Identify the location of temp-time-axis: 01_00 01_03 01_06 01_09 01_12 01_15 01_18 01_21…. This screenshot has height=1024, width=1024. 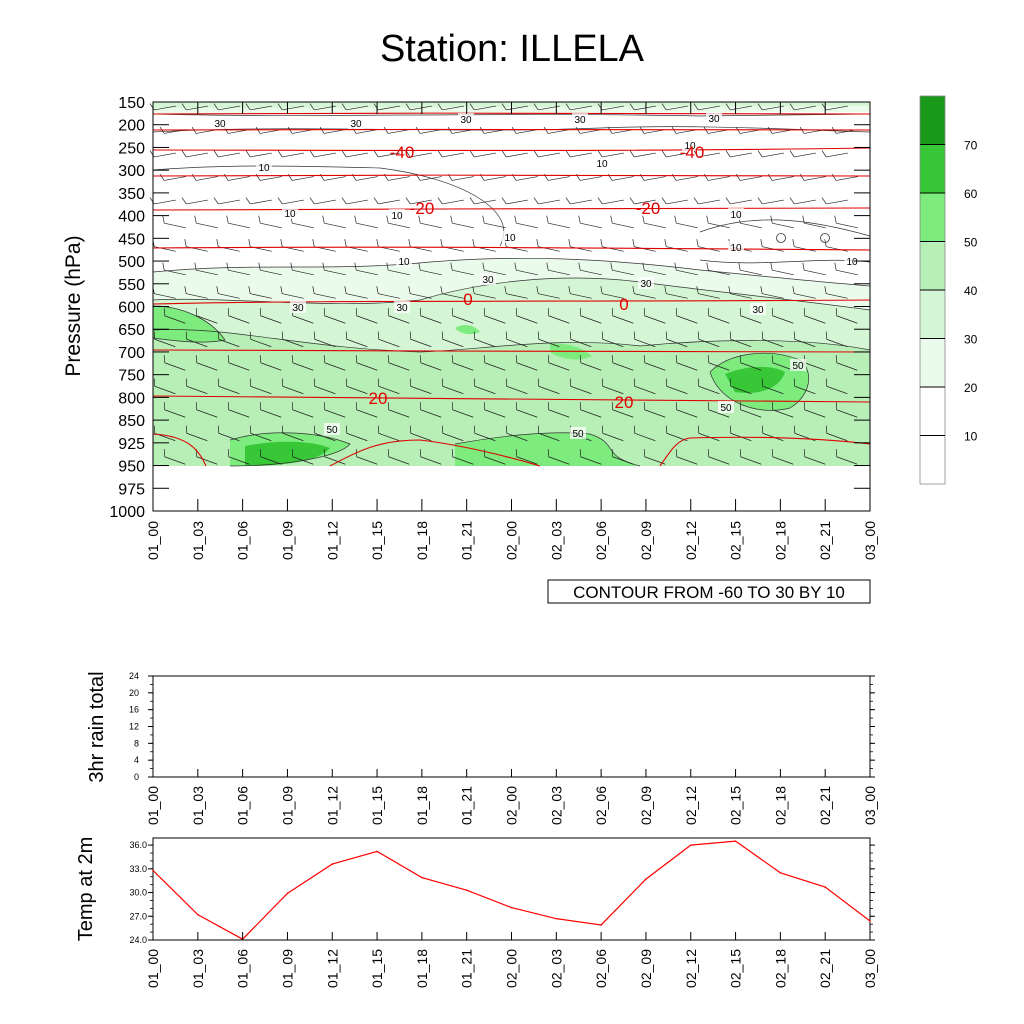
(511, 960).